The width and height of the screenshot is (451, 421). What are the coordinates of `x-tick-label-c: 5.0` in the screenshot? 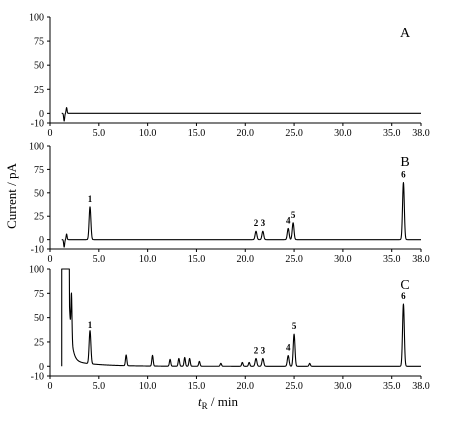 It's located at (99, 386).